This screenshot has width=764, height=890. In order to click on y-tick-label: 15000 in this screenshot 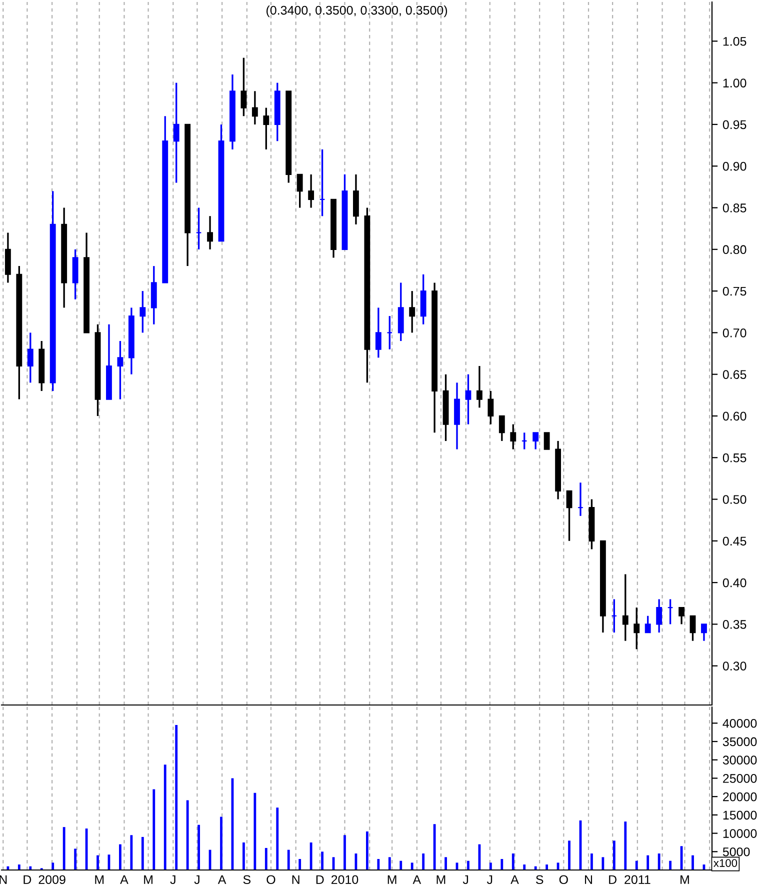, I will do `click(740, 815)`.